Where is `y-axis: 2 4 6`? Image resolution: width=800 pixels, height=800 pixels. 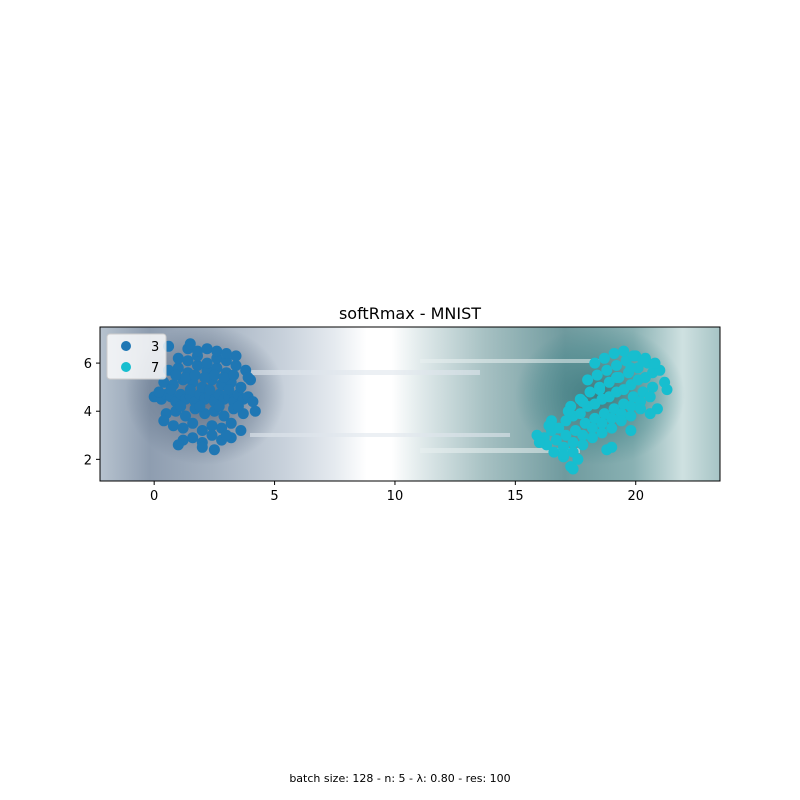 y-axis: 2 4 6 is located at coordinates (92, 412).